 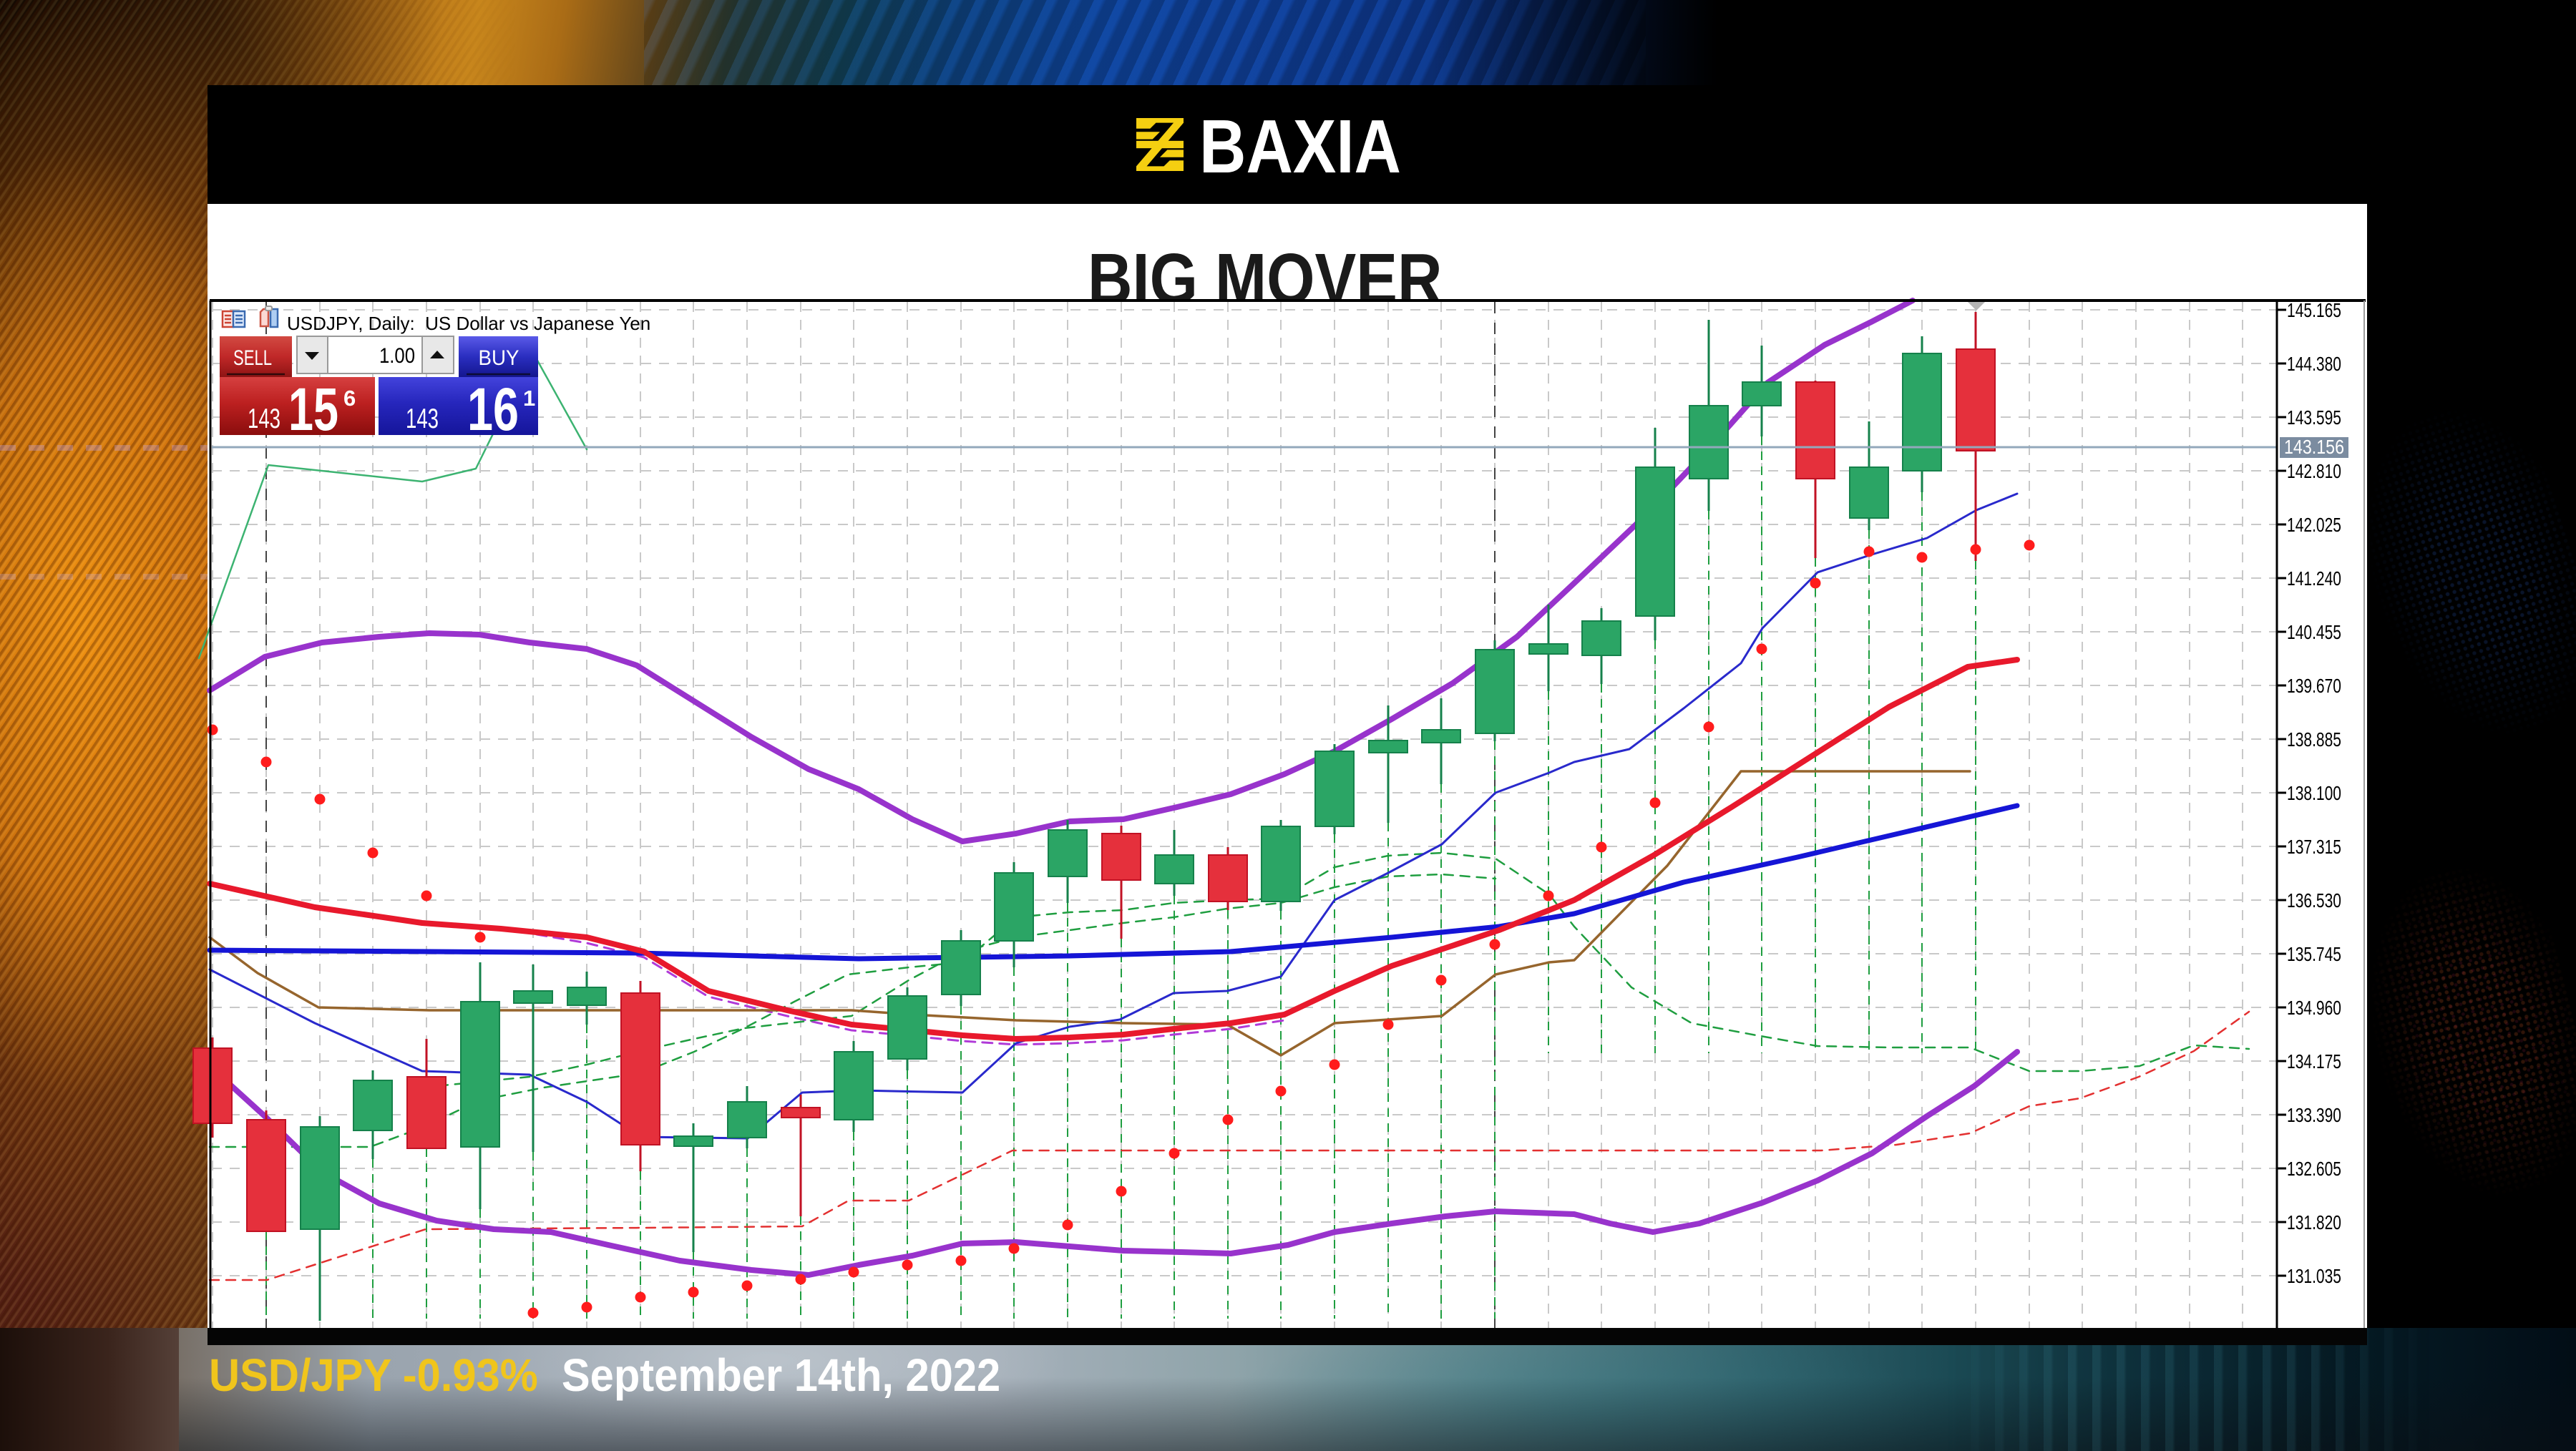 What do you see at coordinates (2314, 686) in the screenshot?
I see `svg-text: 139.670` at bounding box center [2314, 686].